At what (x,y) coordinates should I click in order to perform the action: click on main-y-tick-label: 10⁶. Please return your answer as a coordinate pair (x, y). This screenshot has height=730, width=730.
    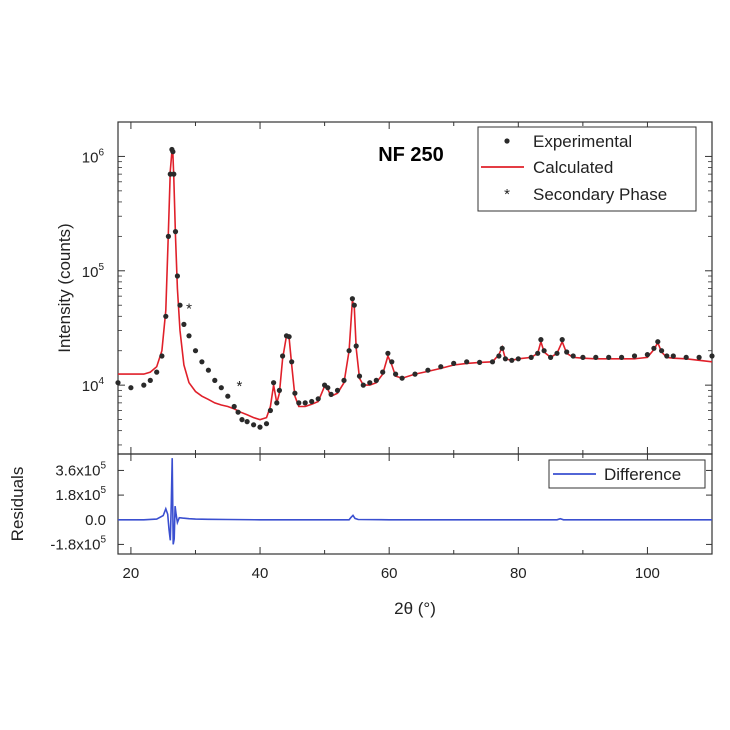
    Looking at the image, I should click on (93, 156).